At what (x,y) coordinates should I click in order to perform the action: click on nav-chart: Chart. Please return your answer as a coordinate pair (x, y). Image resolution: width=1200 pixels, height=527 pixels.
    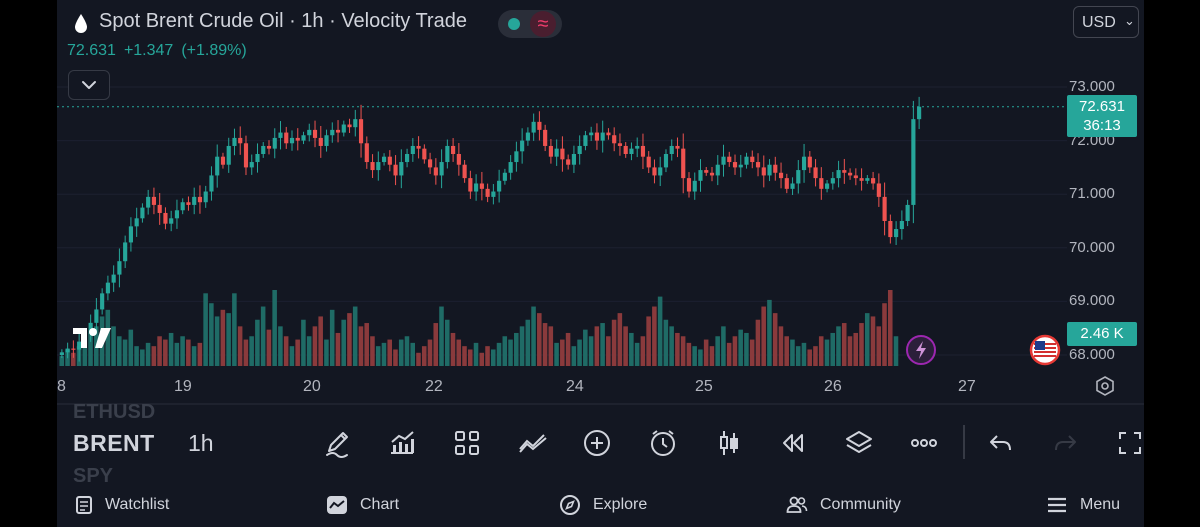
    Looking at the image, I should click on (362, 505).